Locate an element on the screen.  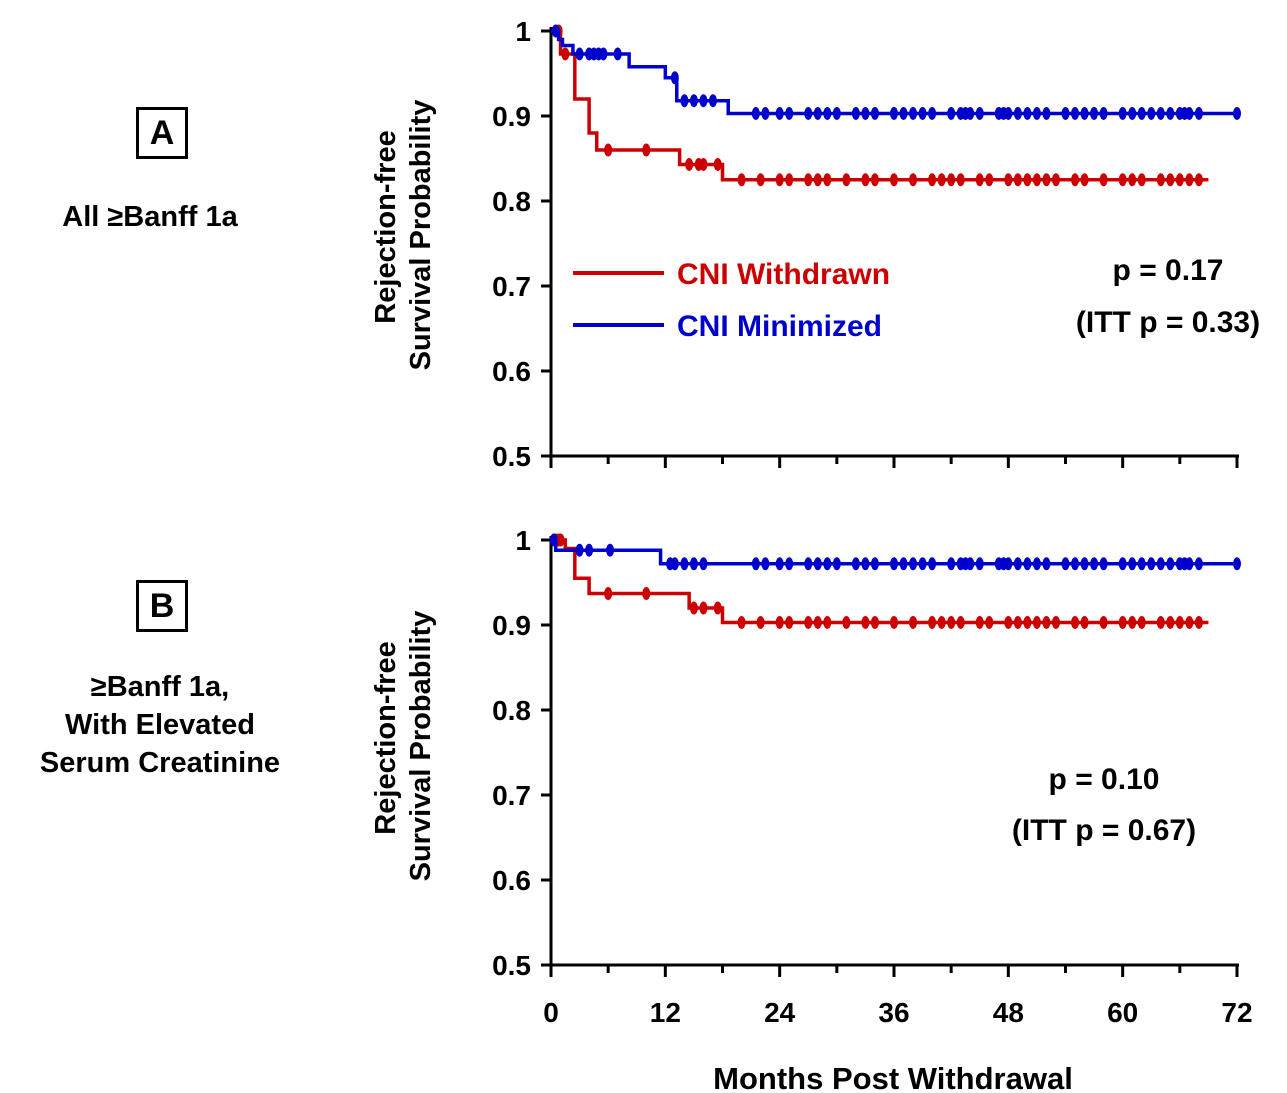
x-tick-label: 0 is located at coordinates (551, 1012).